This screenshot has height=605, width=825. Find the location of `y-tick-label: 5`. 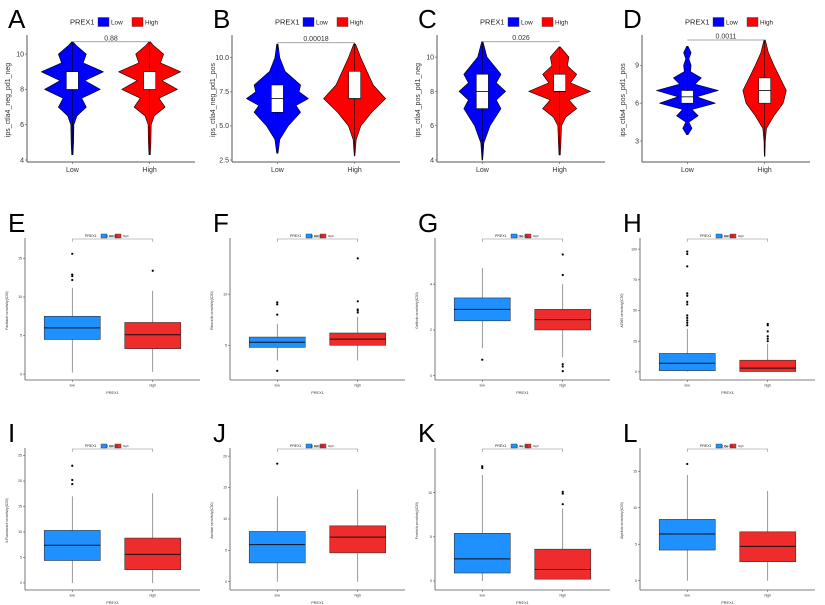

y-tick-label: 5 is located at coordinates (21, 336).